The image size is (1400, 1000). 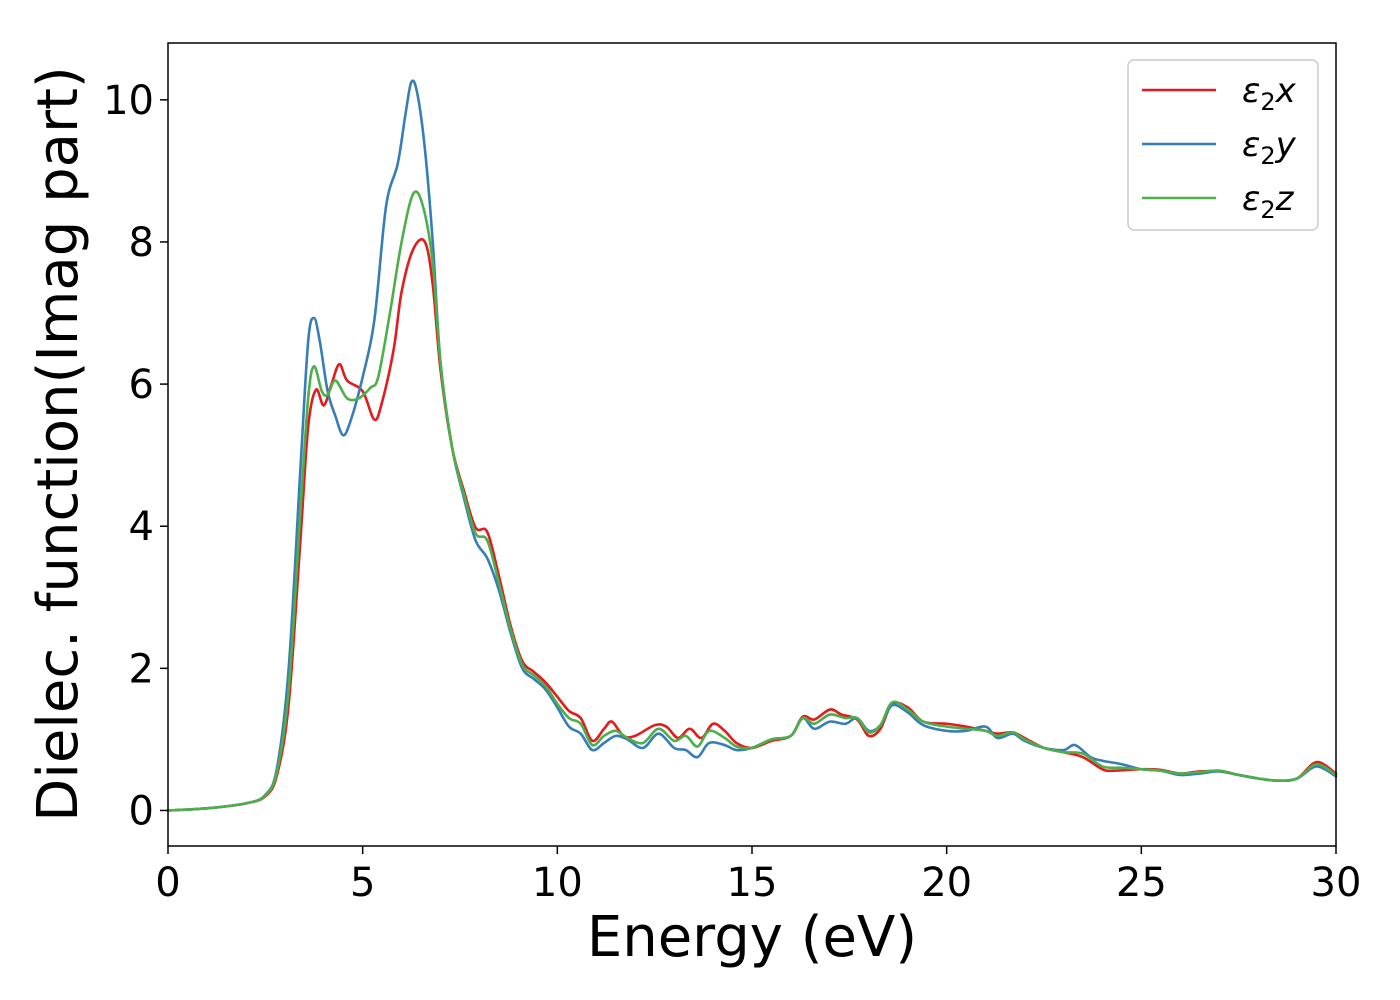 I want to click on legend-label-y: ε2y, so click(x=1269, y=147).